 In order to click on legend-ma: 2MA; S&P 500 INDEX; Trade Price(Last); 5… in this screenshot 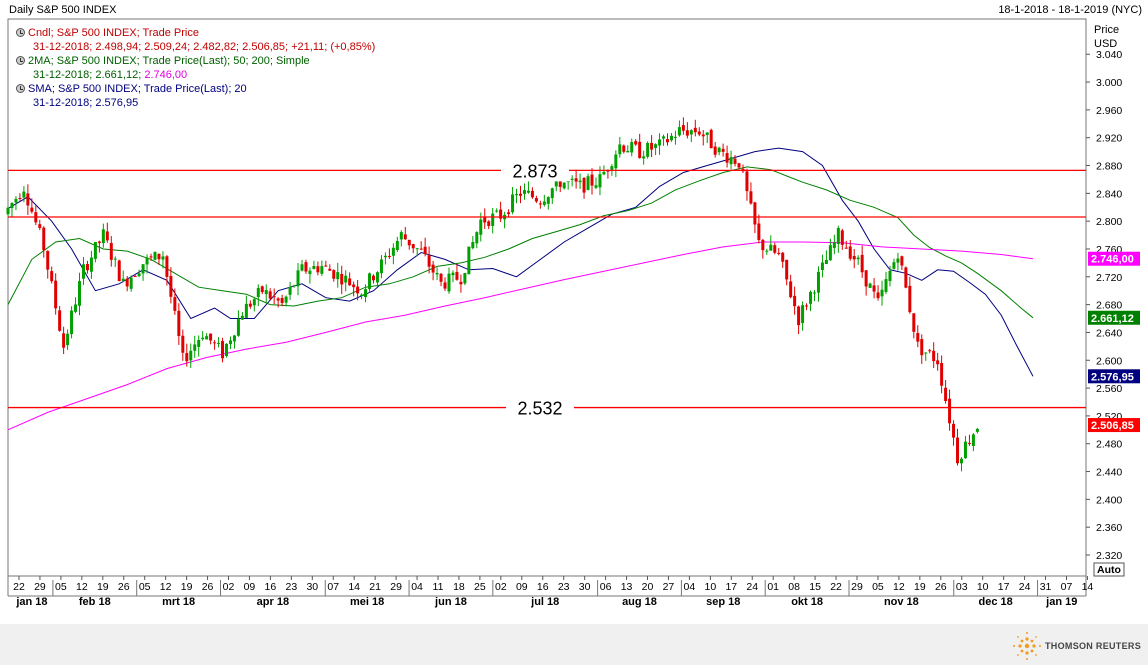, I will do `click(195, 61)`.